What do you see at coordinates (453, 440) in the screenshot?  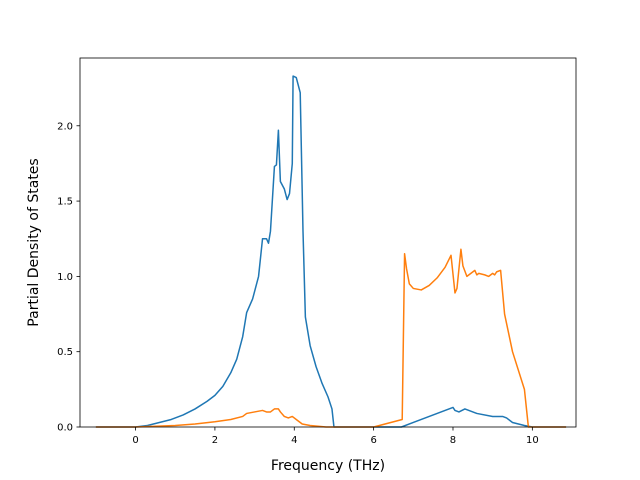 I see `x-tick-label: 8` at bounding box center [453, 440].